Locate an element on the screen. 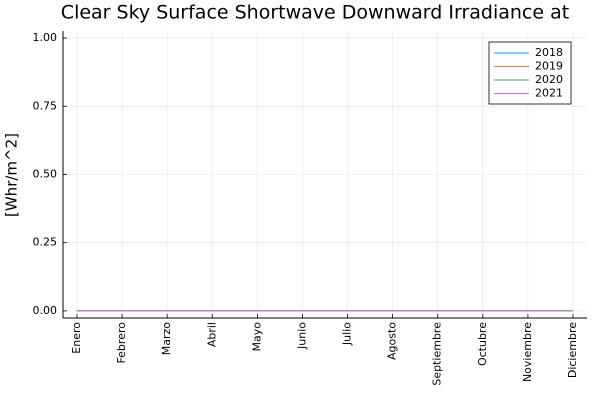 This screenshot has width=600, height=400. y-tick-label: 0.50 is located at coordinates (45, 174).